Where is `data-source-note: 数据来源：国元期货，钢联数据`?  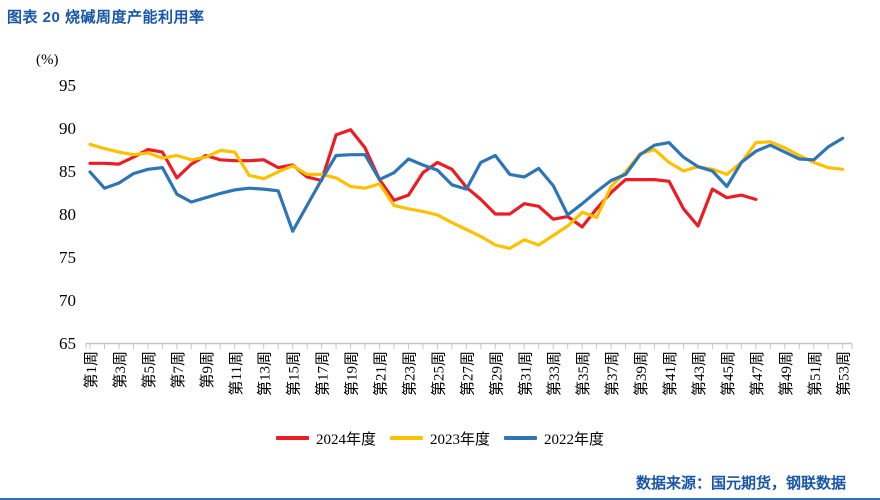
data-source-note: 数据来源：国元期货，钢联数据 is located at coordinates (740, 483).